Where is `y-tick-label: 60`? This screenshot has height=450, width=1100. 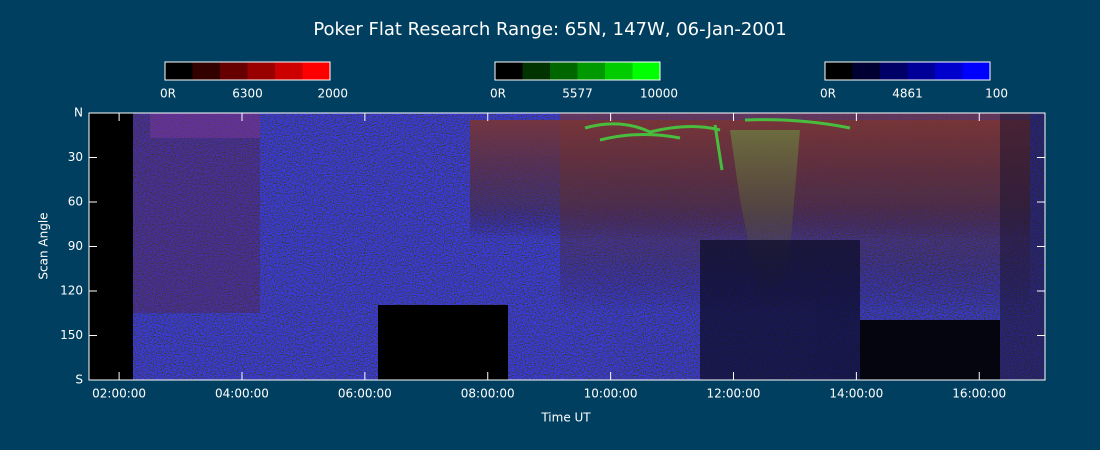
y-tick-label: 60 is located at coordinates (75, 202).